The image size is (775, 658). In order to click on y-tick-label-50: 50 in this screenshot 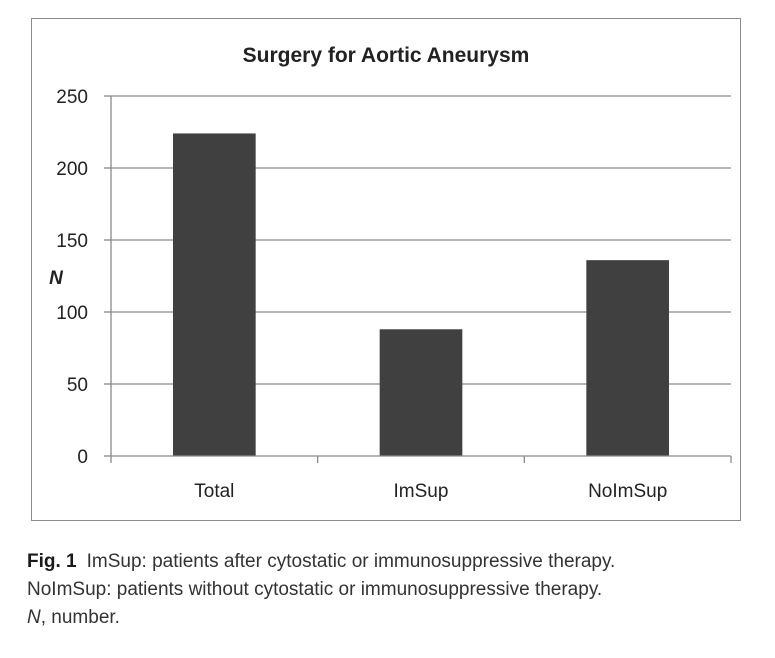, I will do `click(77, 385)`.